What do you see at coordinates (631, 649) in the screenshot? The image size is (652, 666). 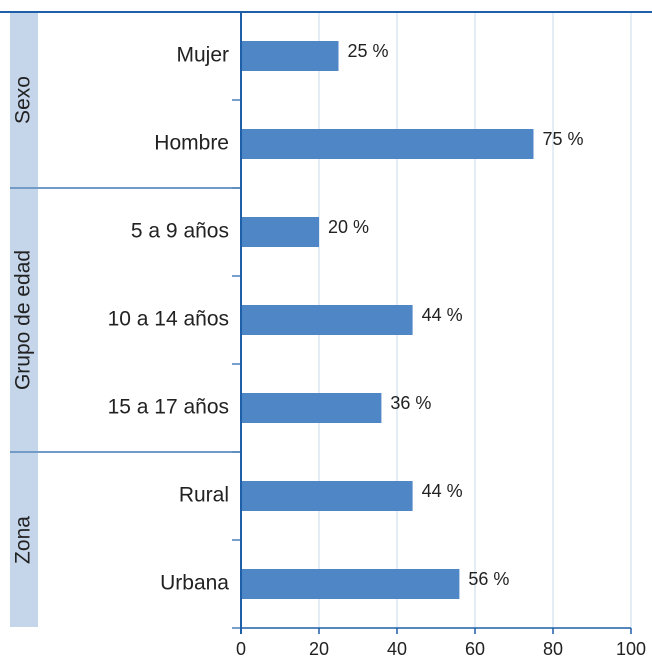 I see `x-tick-label: 100` at bounding box center [631, 649].